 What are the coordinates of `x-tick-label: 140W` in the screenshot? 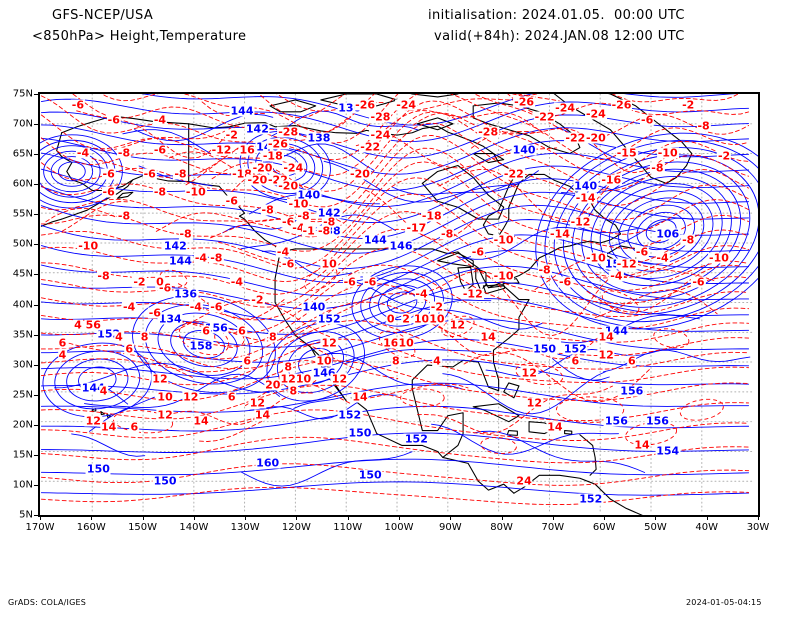 It's located at (194, 527).